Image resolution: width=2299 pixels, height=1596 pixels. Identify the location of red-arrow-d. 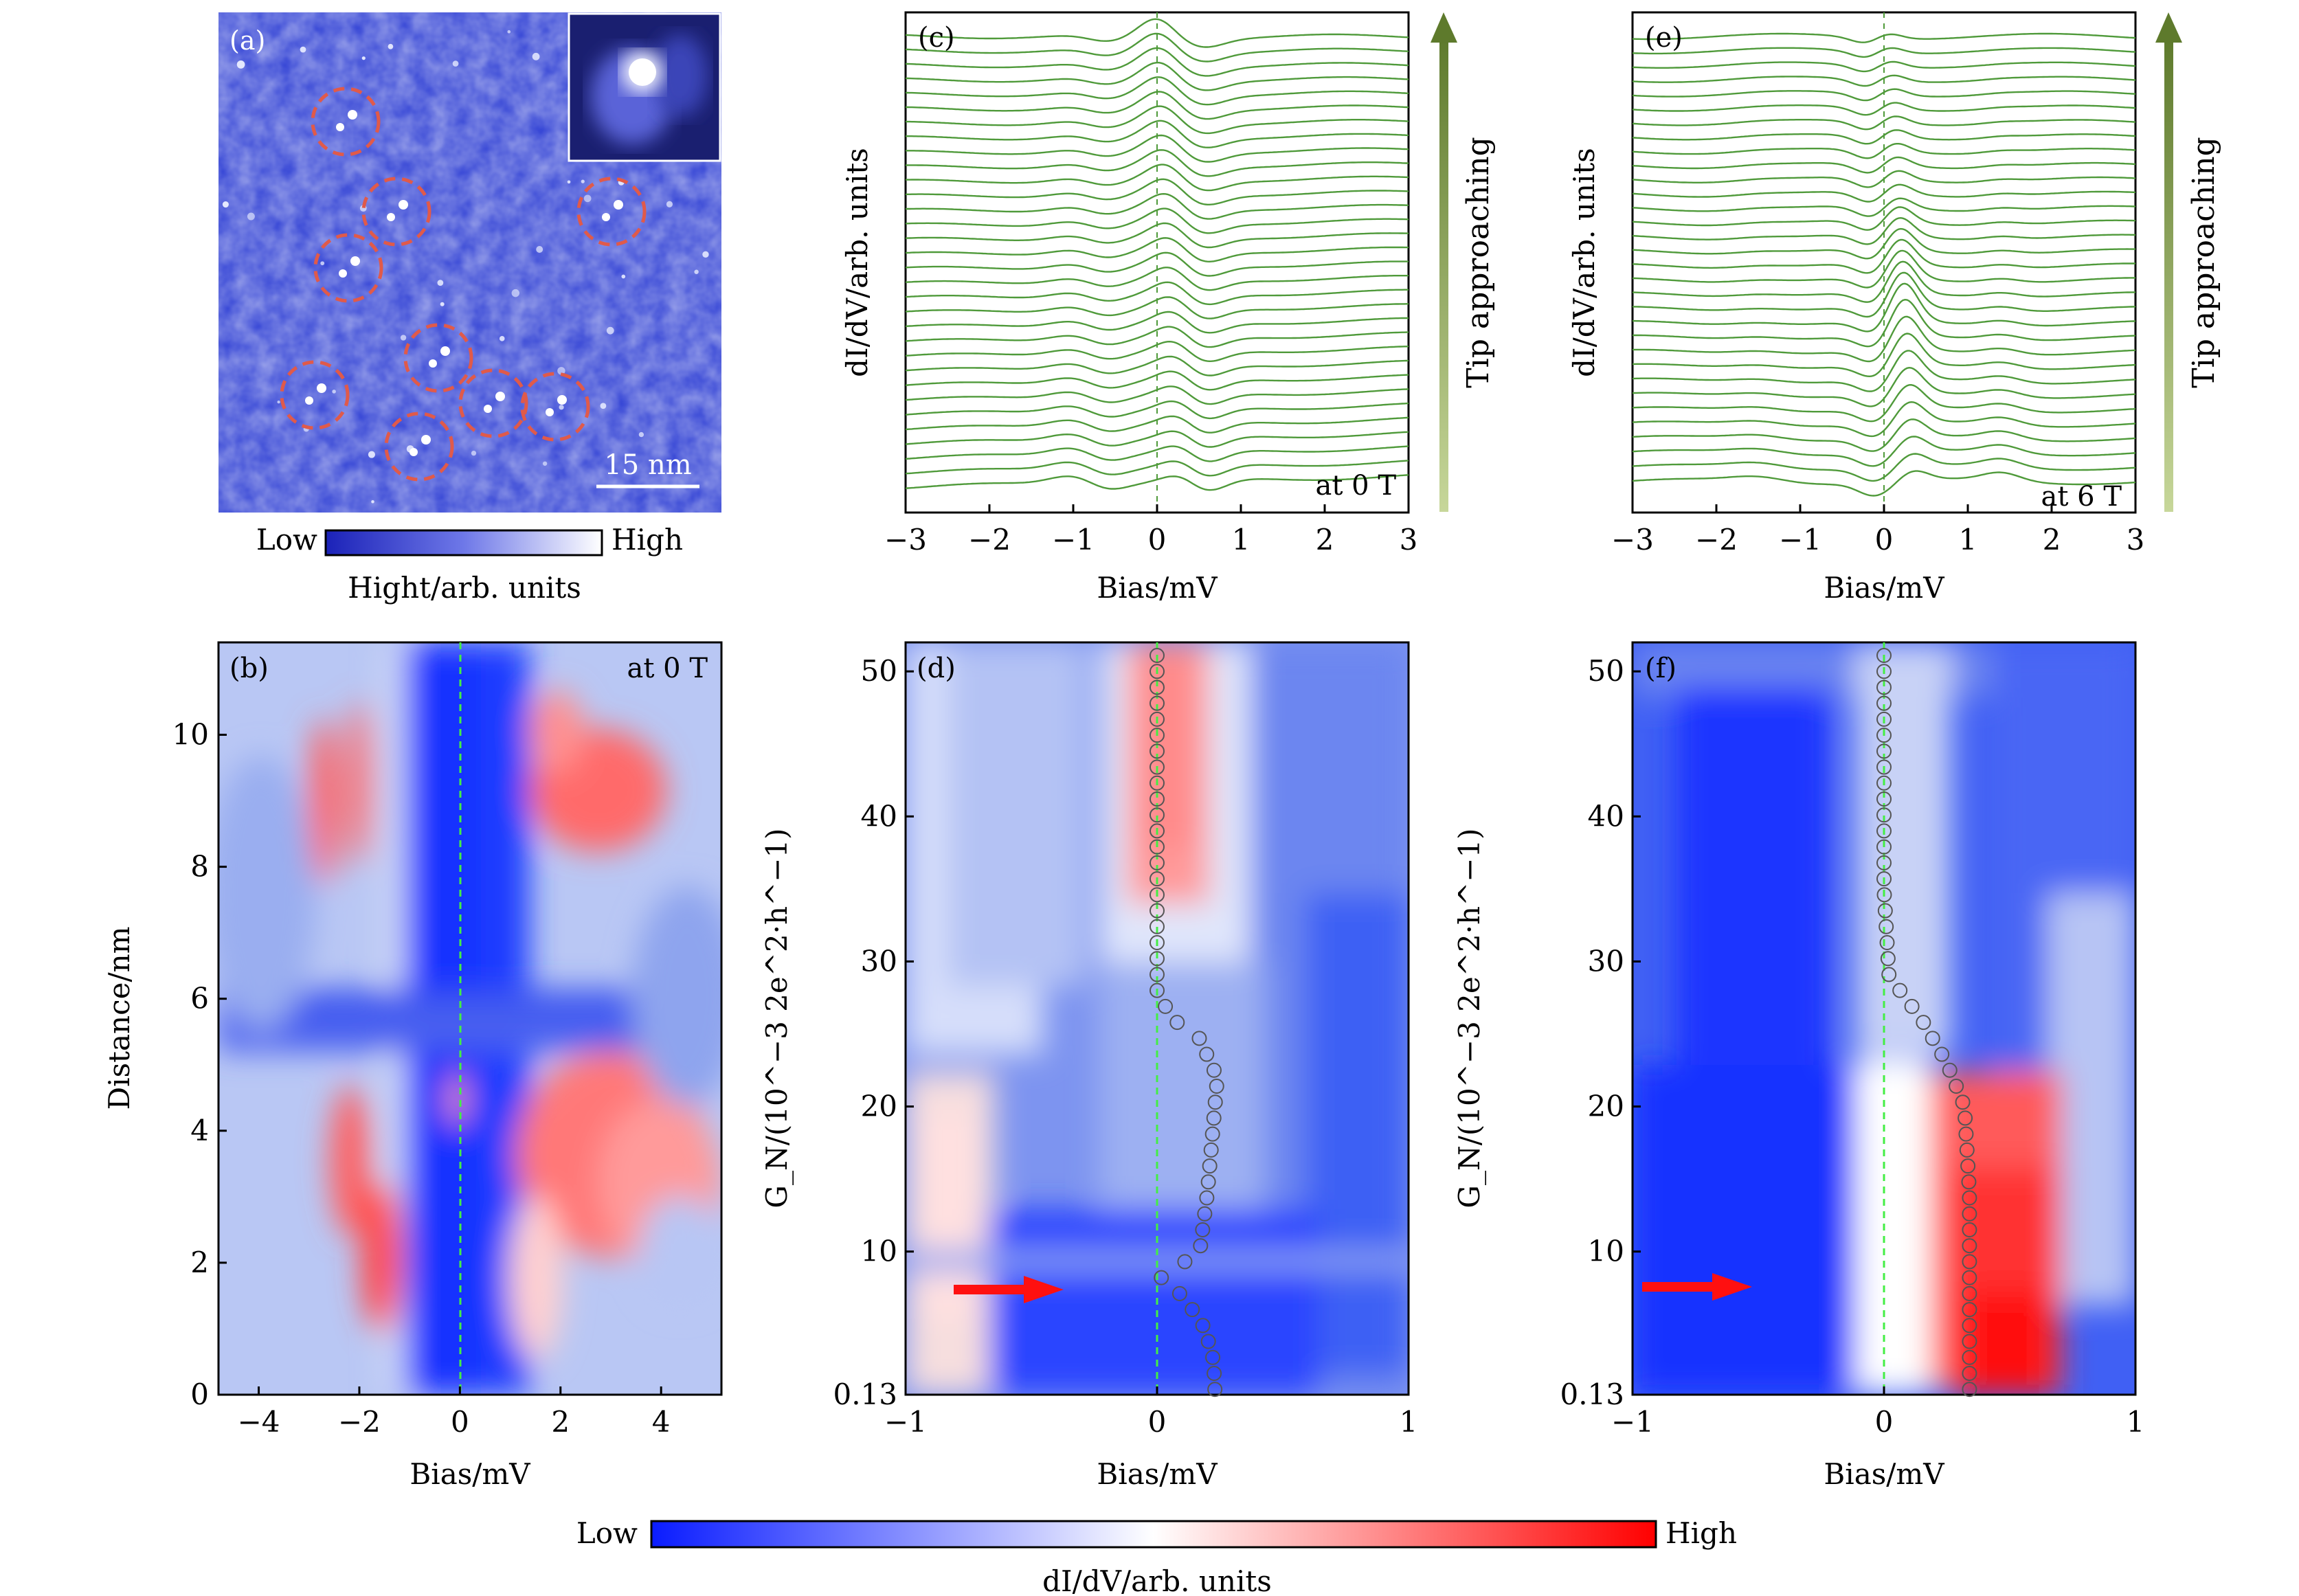
(1009, 1289).